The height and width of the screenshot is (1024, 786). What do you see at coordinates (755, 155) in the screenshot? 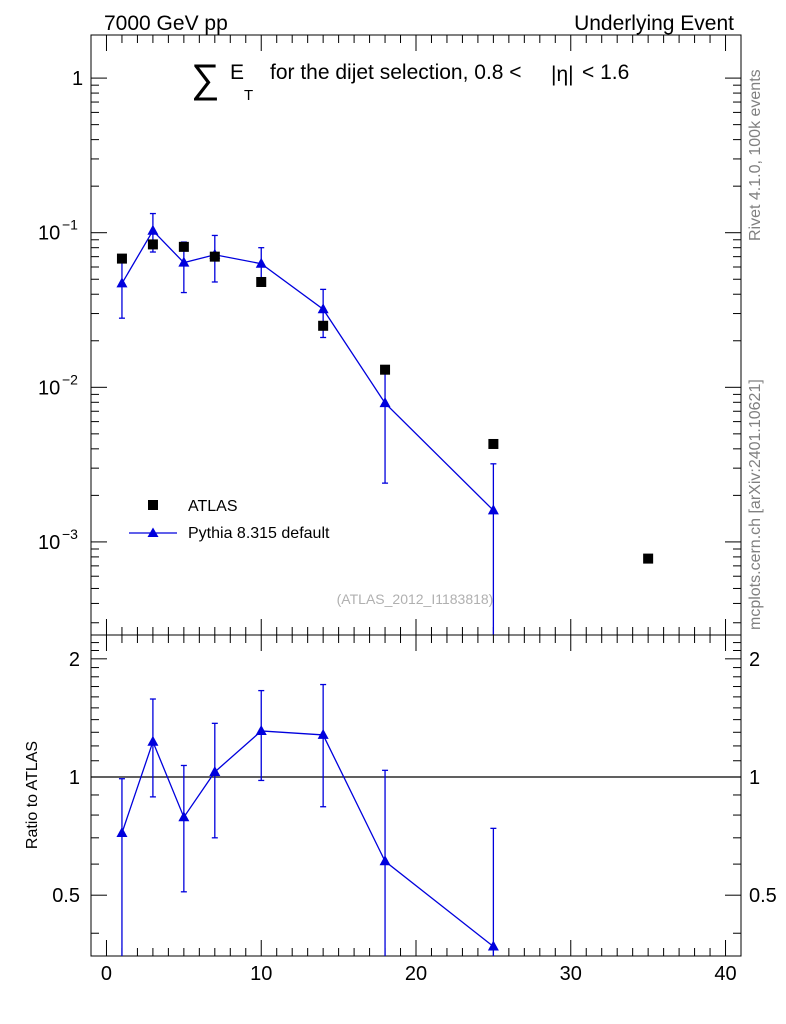
I see `rivet-label: Rivet 4.1.0, 100k events` at bounding box center [755, 155].